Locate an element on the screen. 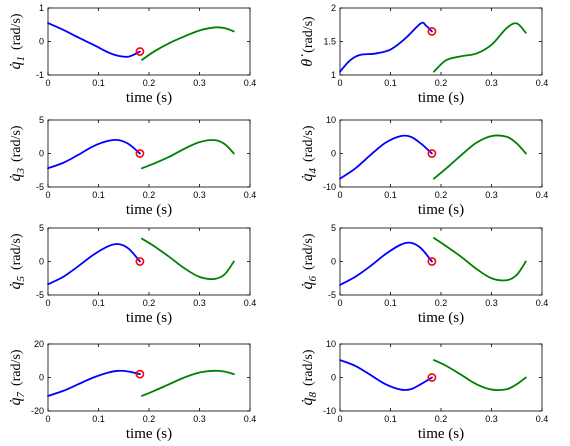  y-axis-label: θ̇(rad/s) is located at coordinates (307, 41).